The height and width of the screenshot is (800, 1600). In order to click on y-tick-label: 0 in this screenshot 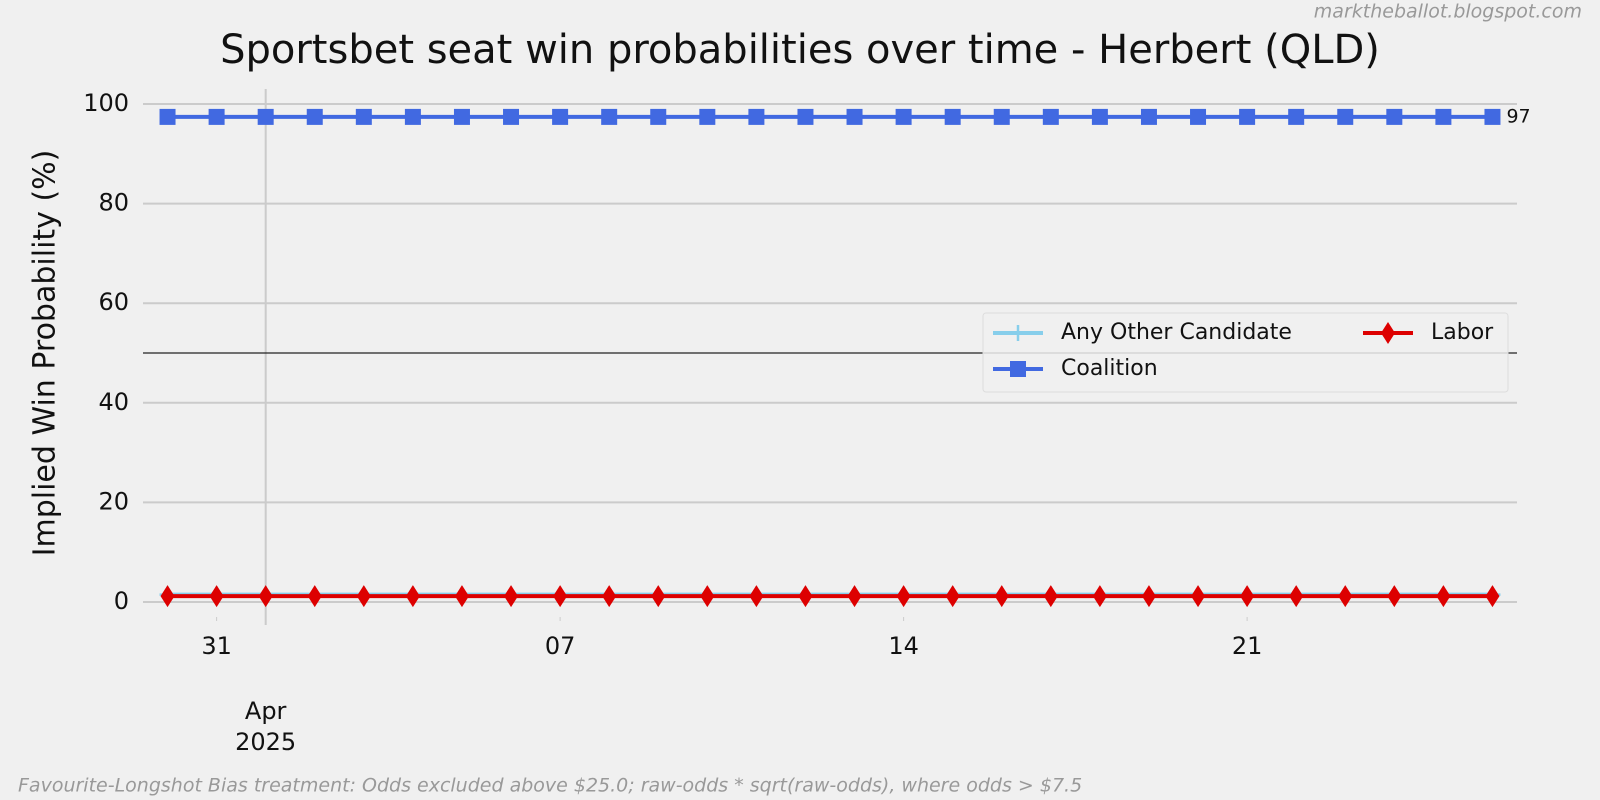, I will do `click(121, 601)`.